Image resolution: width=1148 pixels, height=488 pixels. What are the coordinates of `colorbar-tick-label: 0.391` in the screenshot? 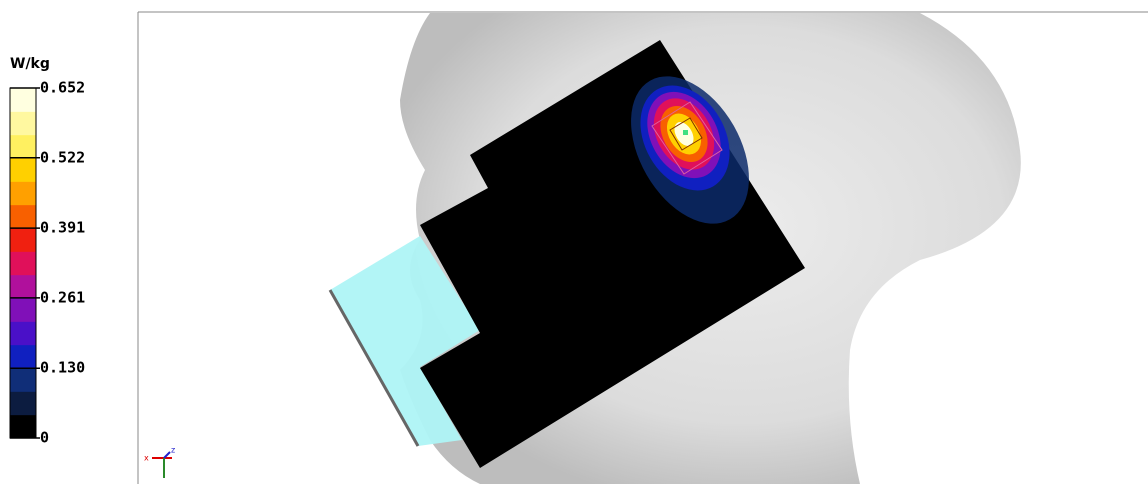 It's located at (62, 228).